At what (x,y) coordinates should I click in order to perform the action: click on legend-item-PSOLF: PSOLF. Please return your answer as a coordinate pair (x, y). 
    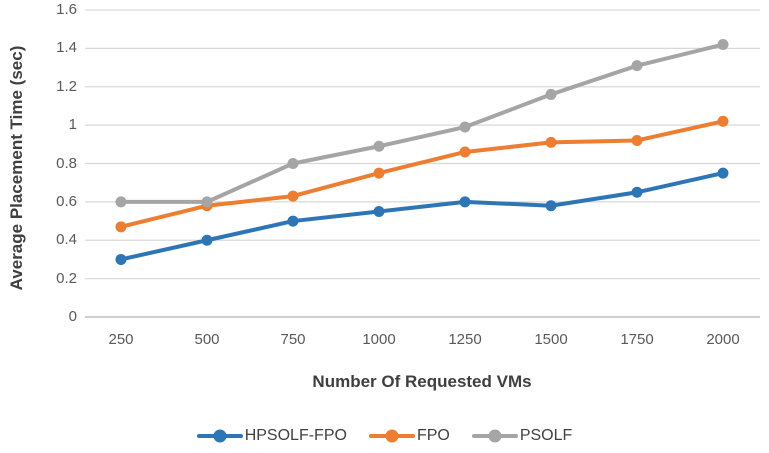
    Looking at the image, I should click on (522, 436).